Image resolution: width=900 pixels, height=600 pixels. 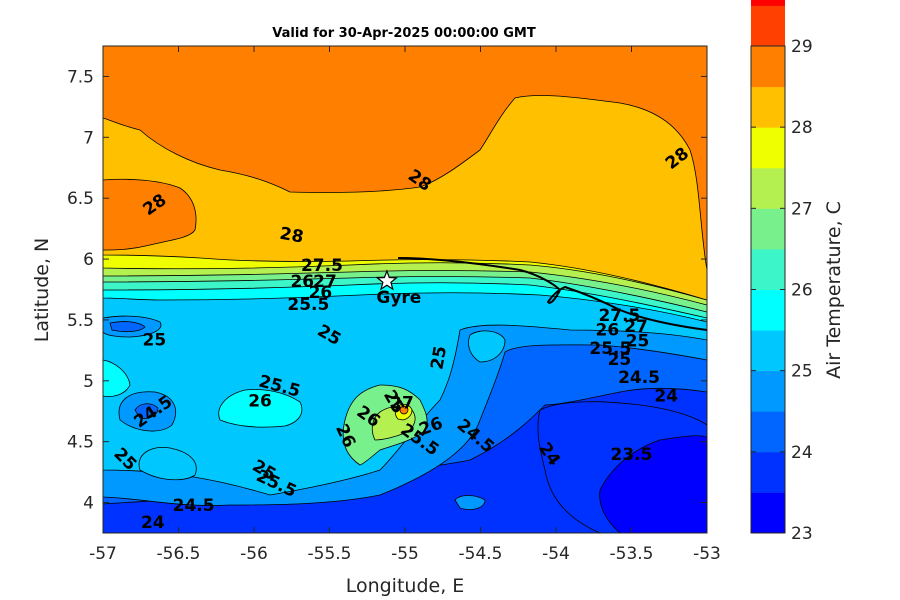 I want to click on y-axis-label: Latitude, N, so click(x=42, y=290).